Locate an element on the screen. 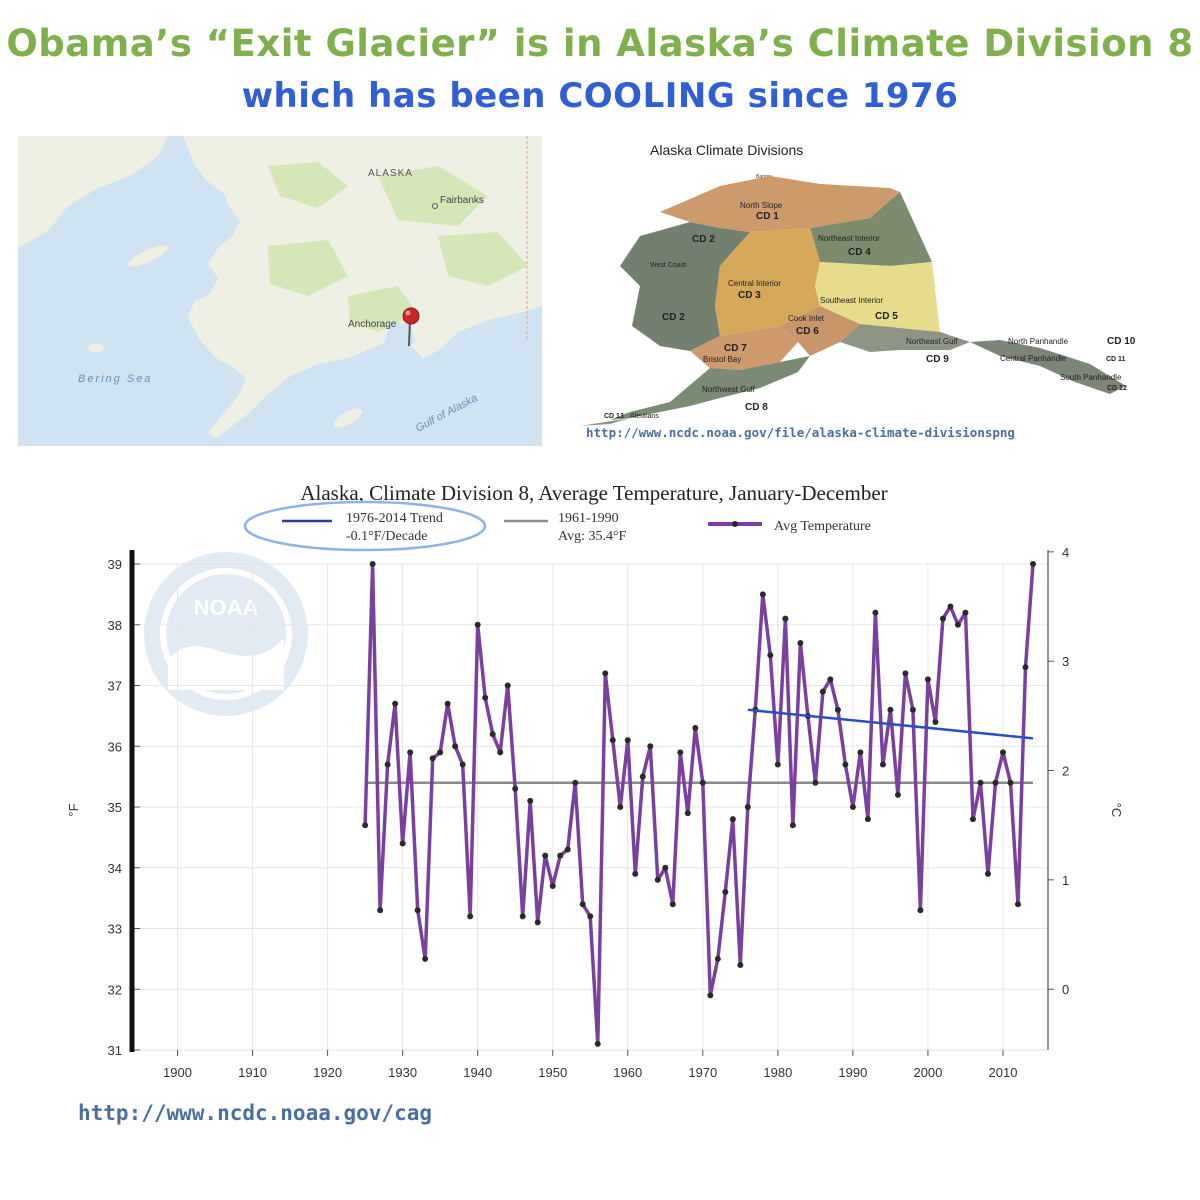 This screenshot has height=1200, width=1200. y-axis-label: °F is located at coordinates (73, 809).